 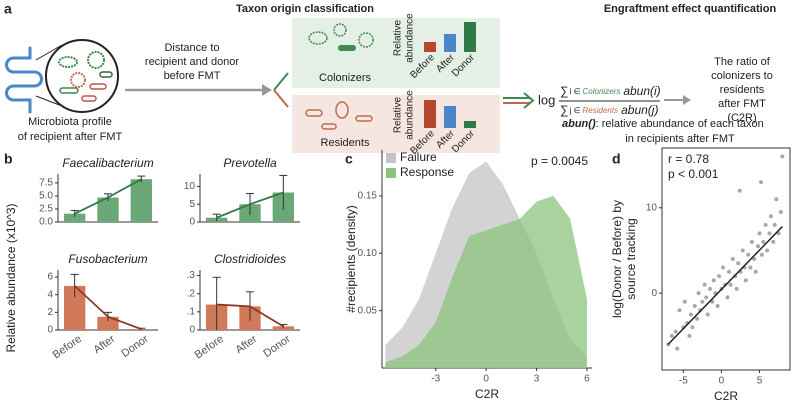 I want to click on x-tick-label: Before, so click(x=67, y=347).